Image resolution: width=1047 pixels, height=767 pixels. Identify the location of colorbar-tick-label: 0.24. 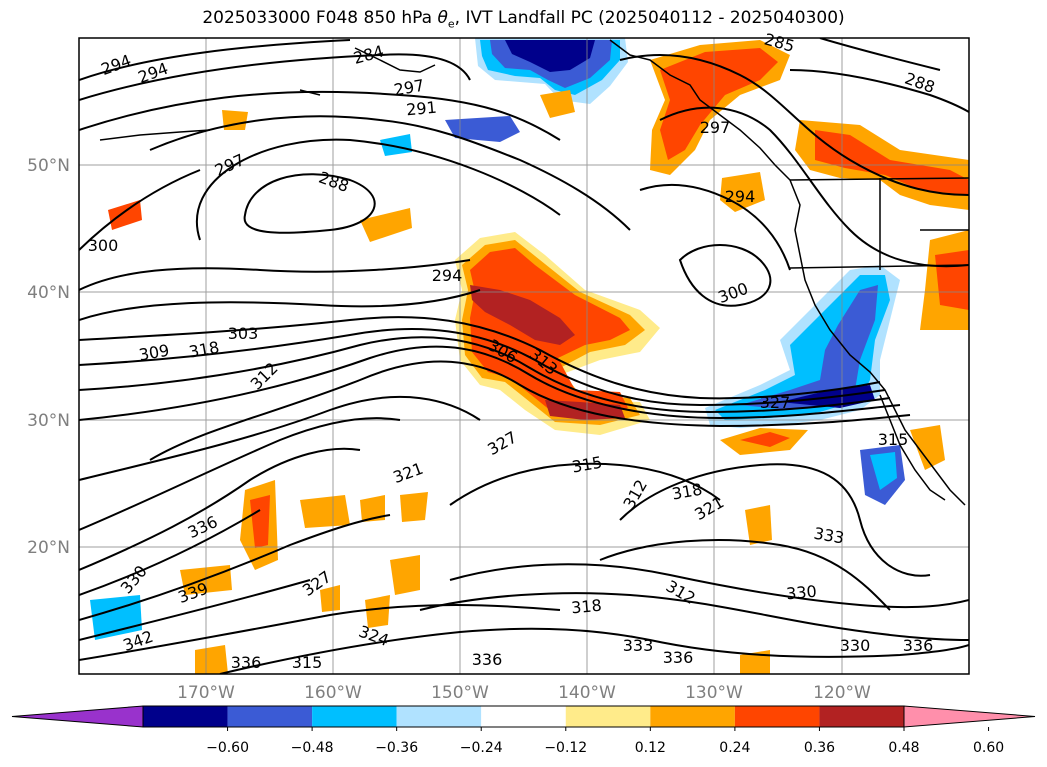
(734, 748).